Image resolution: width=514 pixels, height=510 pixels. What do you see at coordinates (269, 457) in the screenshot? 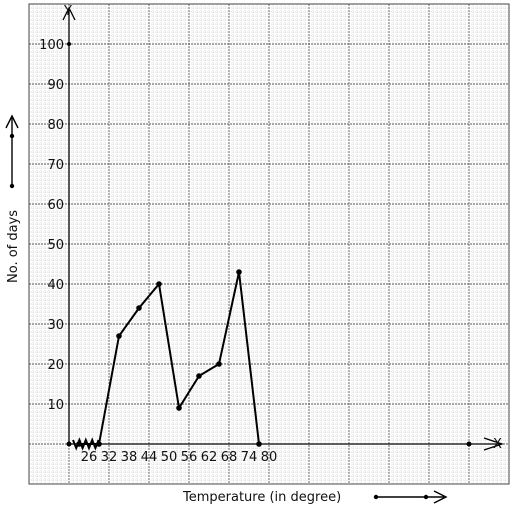
I see `x-tick-label: 80` at bounding box center [269, 457].